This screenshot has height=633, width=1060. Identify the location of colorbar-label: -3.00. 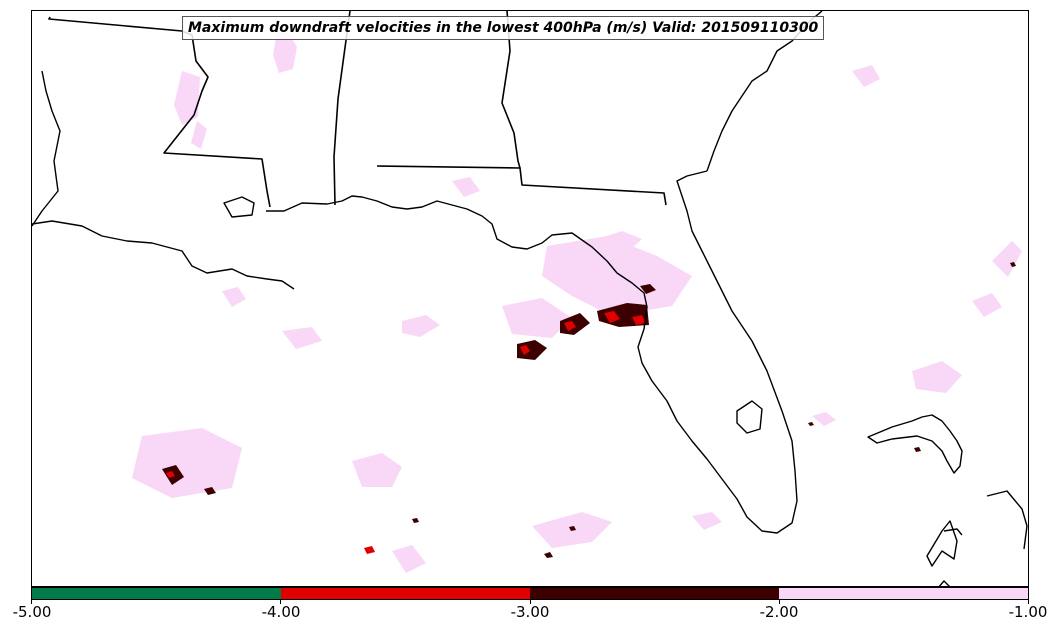
(530, 612).